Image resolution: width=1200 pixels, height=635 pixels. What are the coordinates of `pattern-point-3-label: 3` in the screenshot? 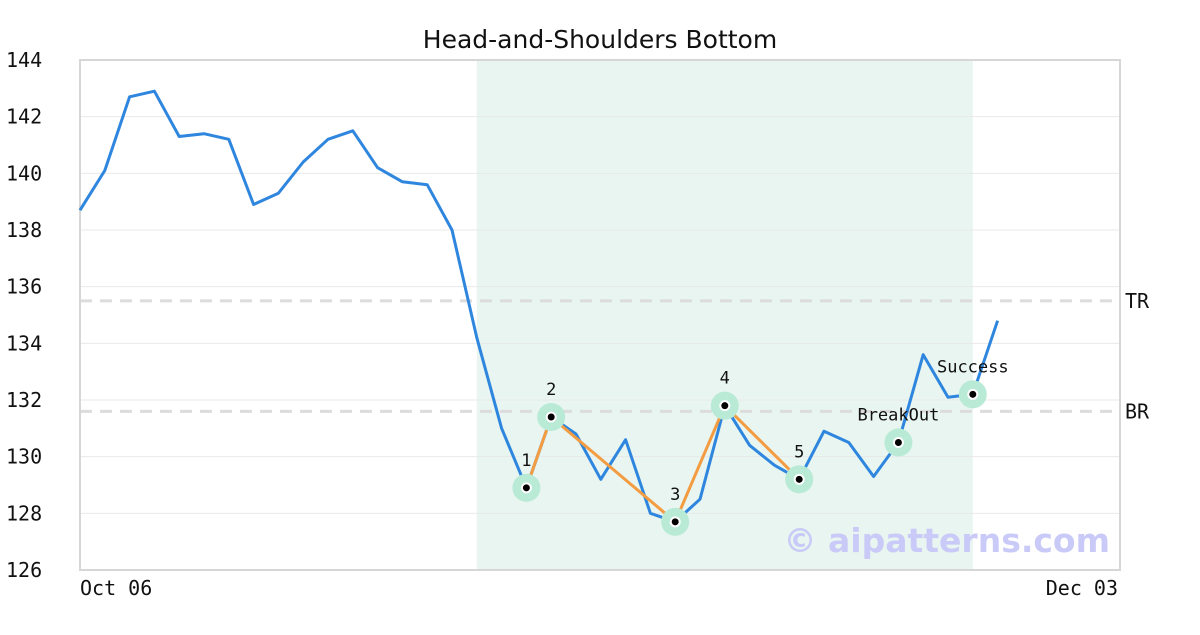 It's located at (675, 495).